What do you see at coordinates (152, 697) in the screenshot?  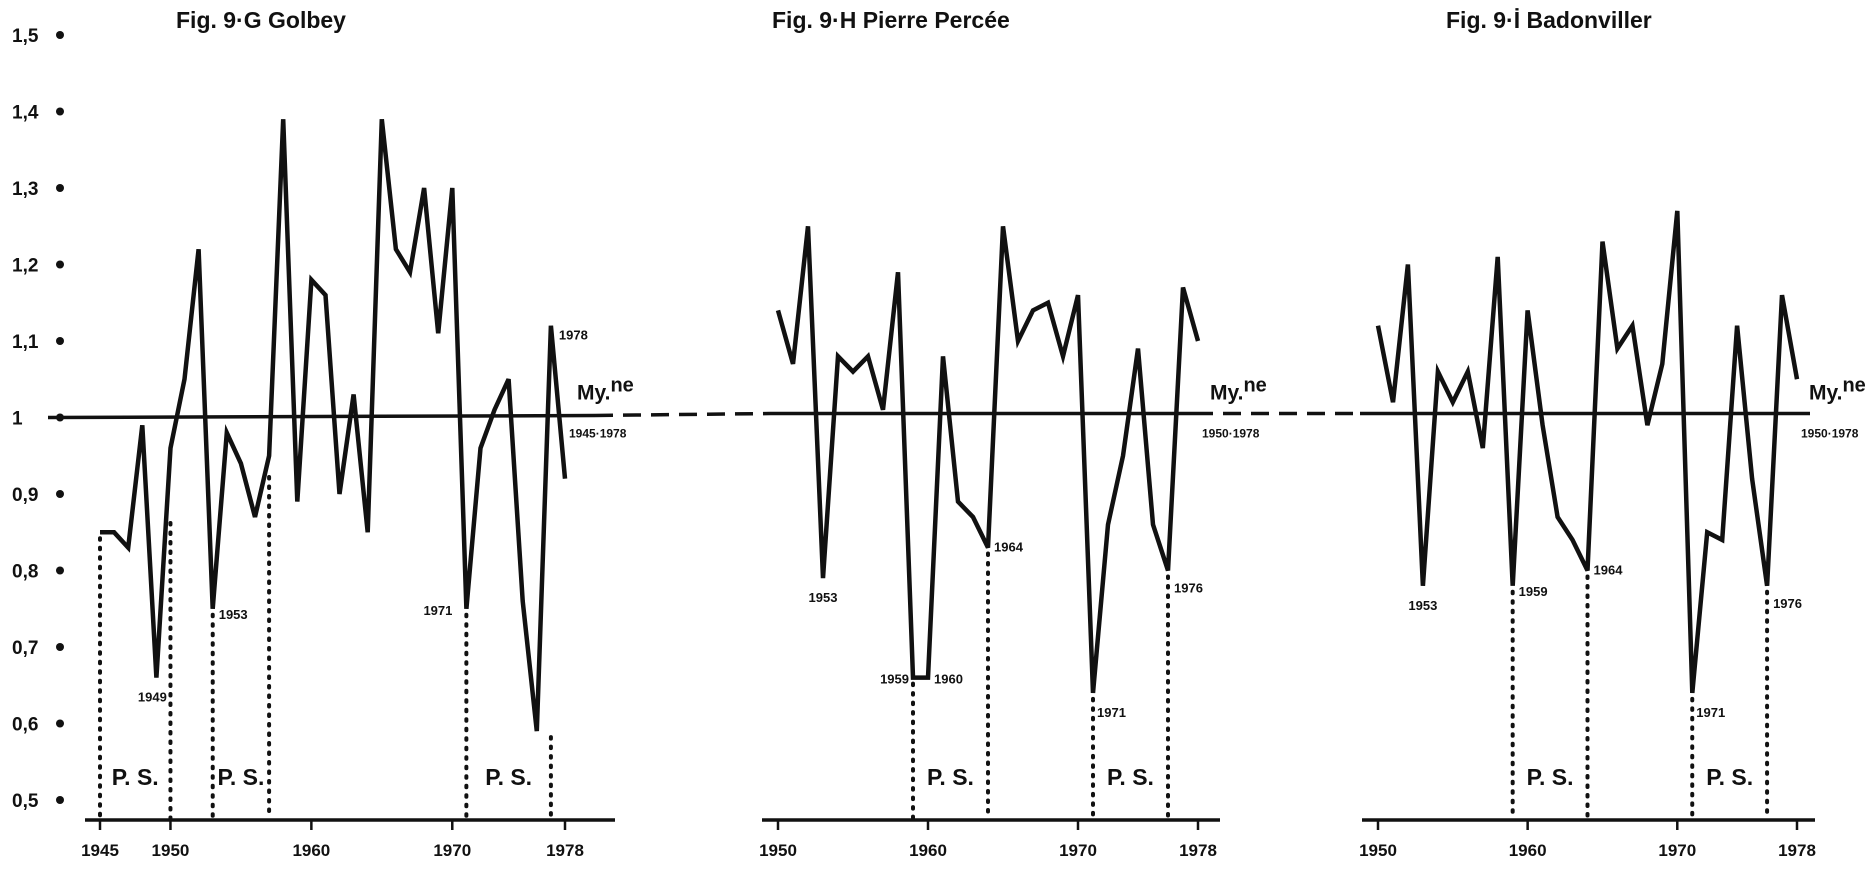 I see `dry-year-label: 1949` at bounding box center [152, 697].